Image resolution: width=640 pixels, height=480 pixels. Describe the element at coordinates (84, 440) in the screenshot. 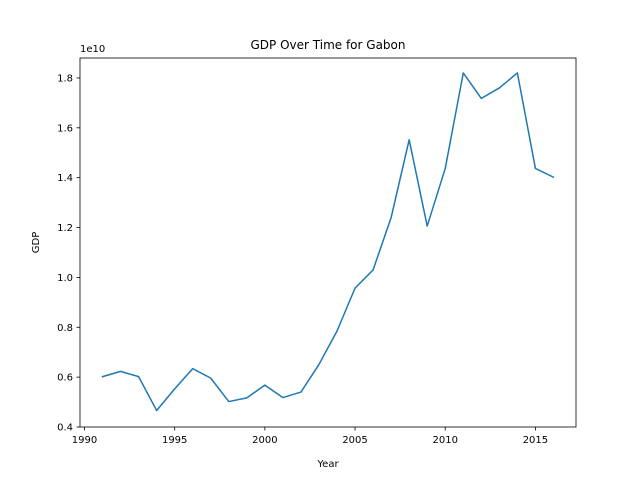

I see `x-tick-label: 1990` at that location.